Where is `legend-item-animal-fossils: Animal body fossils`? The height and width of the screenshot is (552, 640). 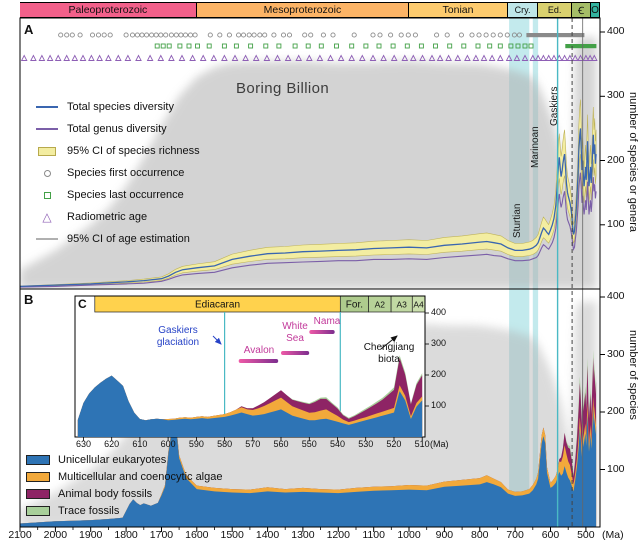
legend-item-animal-fossils: Animal body fossils is located at coordinates (124, 493).